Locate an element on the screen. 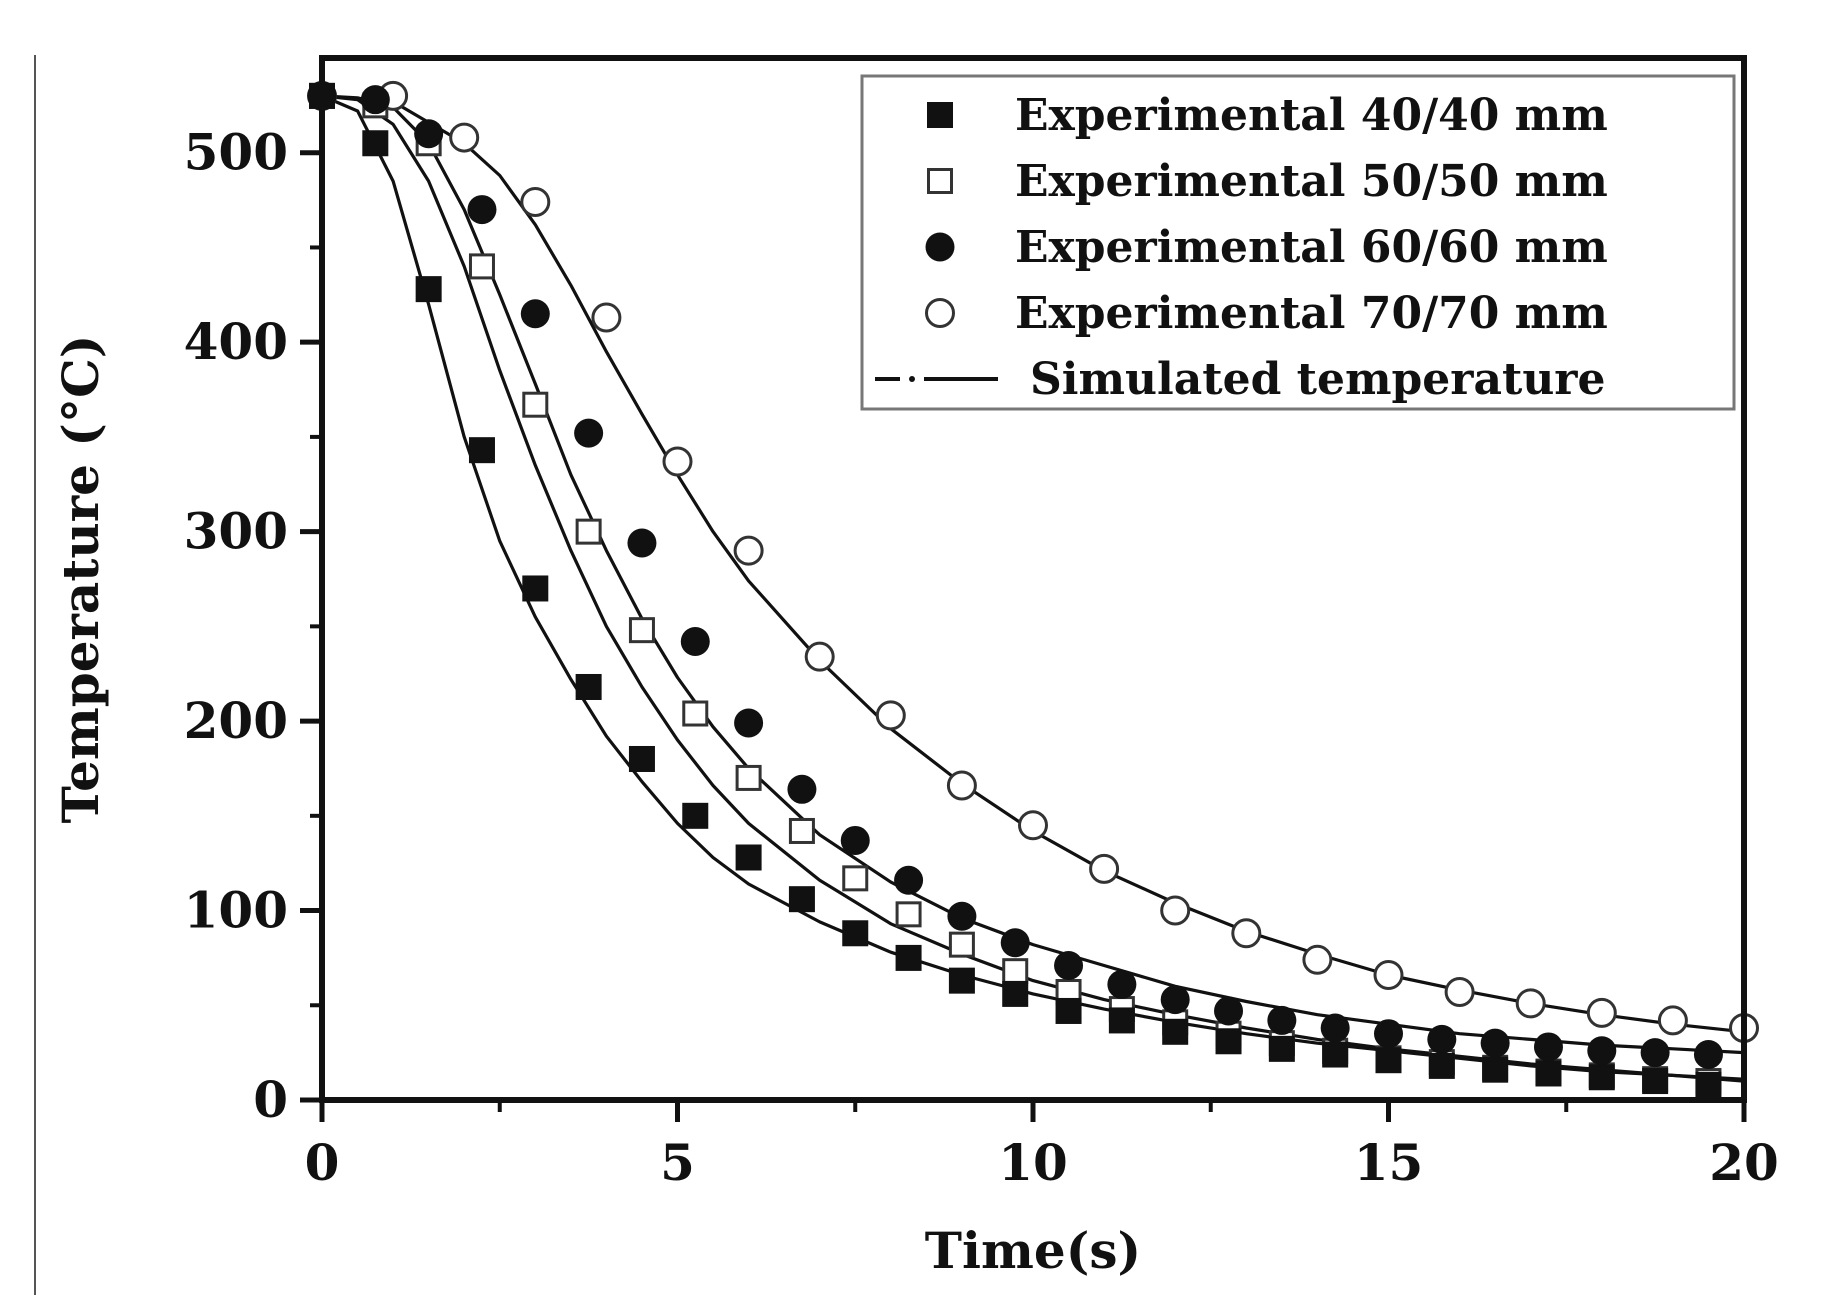 The image size is (1822, 1315). y-tick-label: 500 is located at coordinates (236, 152).